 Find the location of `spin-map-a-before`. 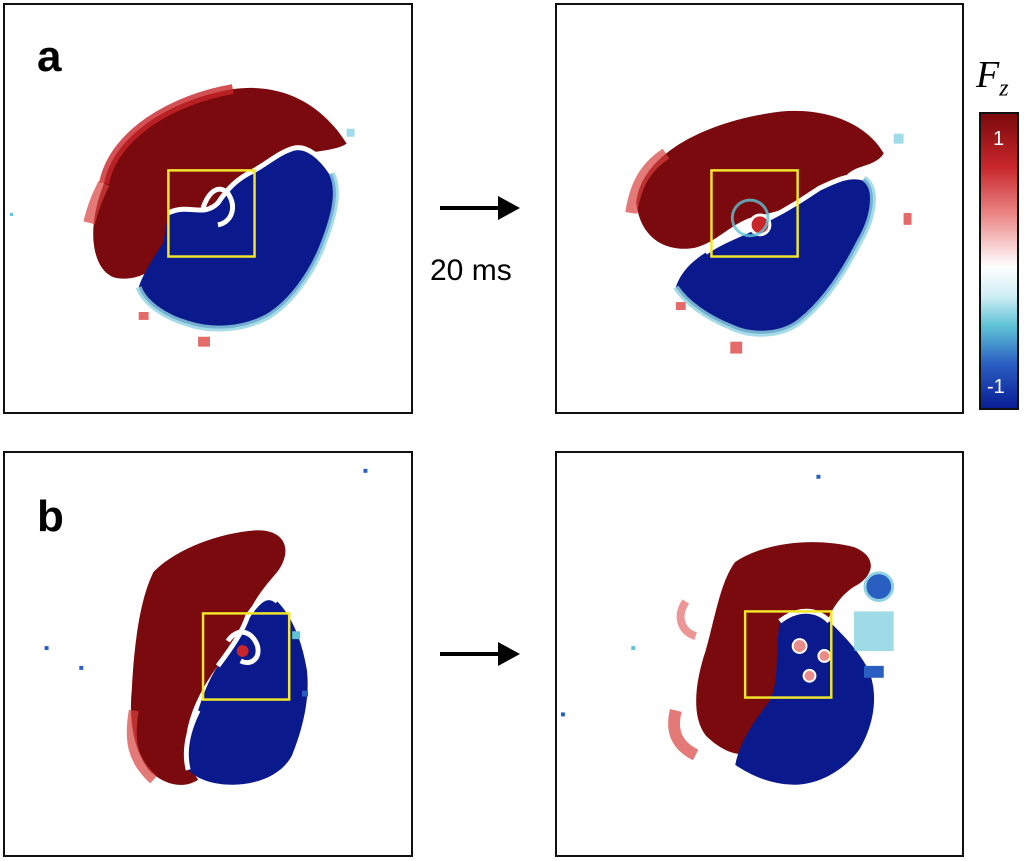

spin-map-a-before is located at coordinates (182, 215).